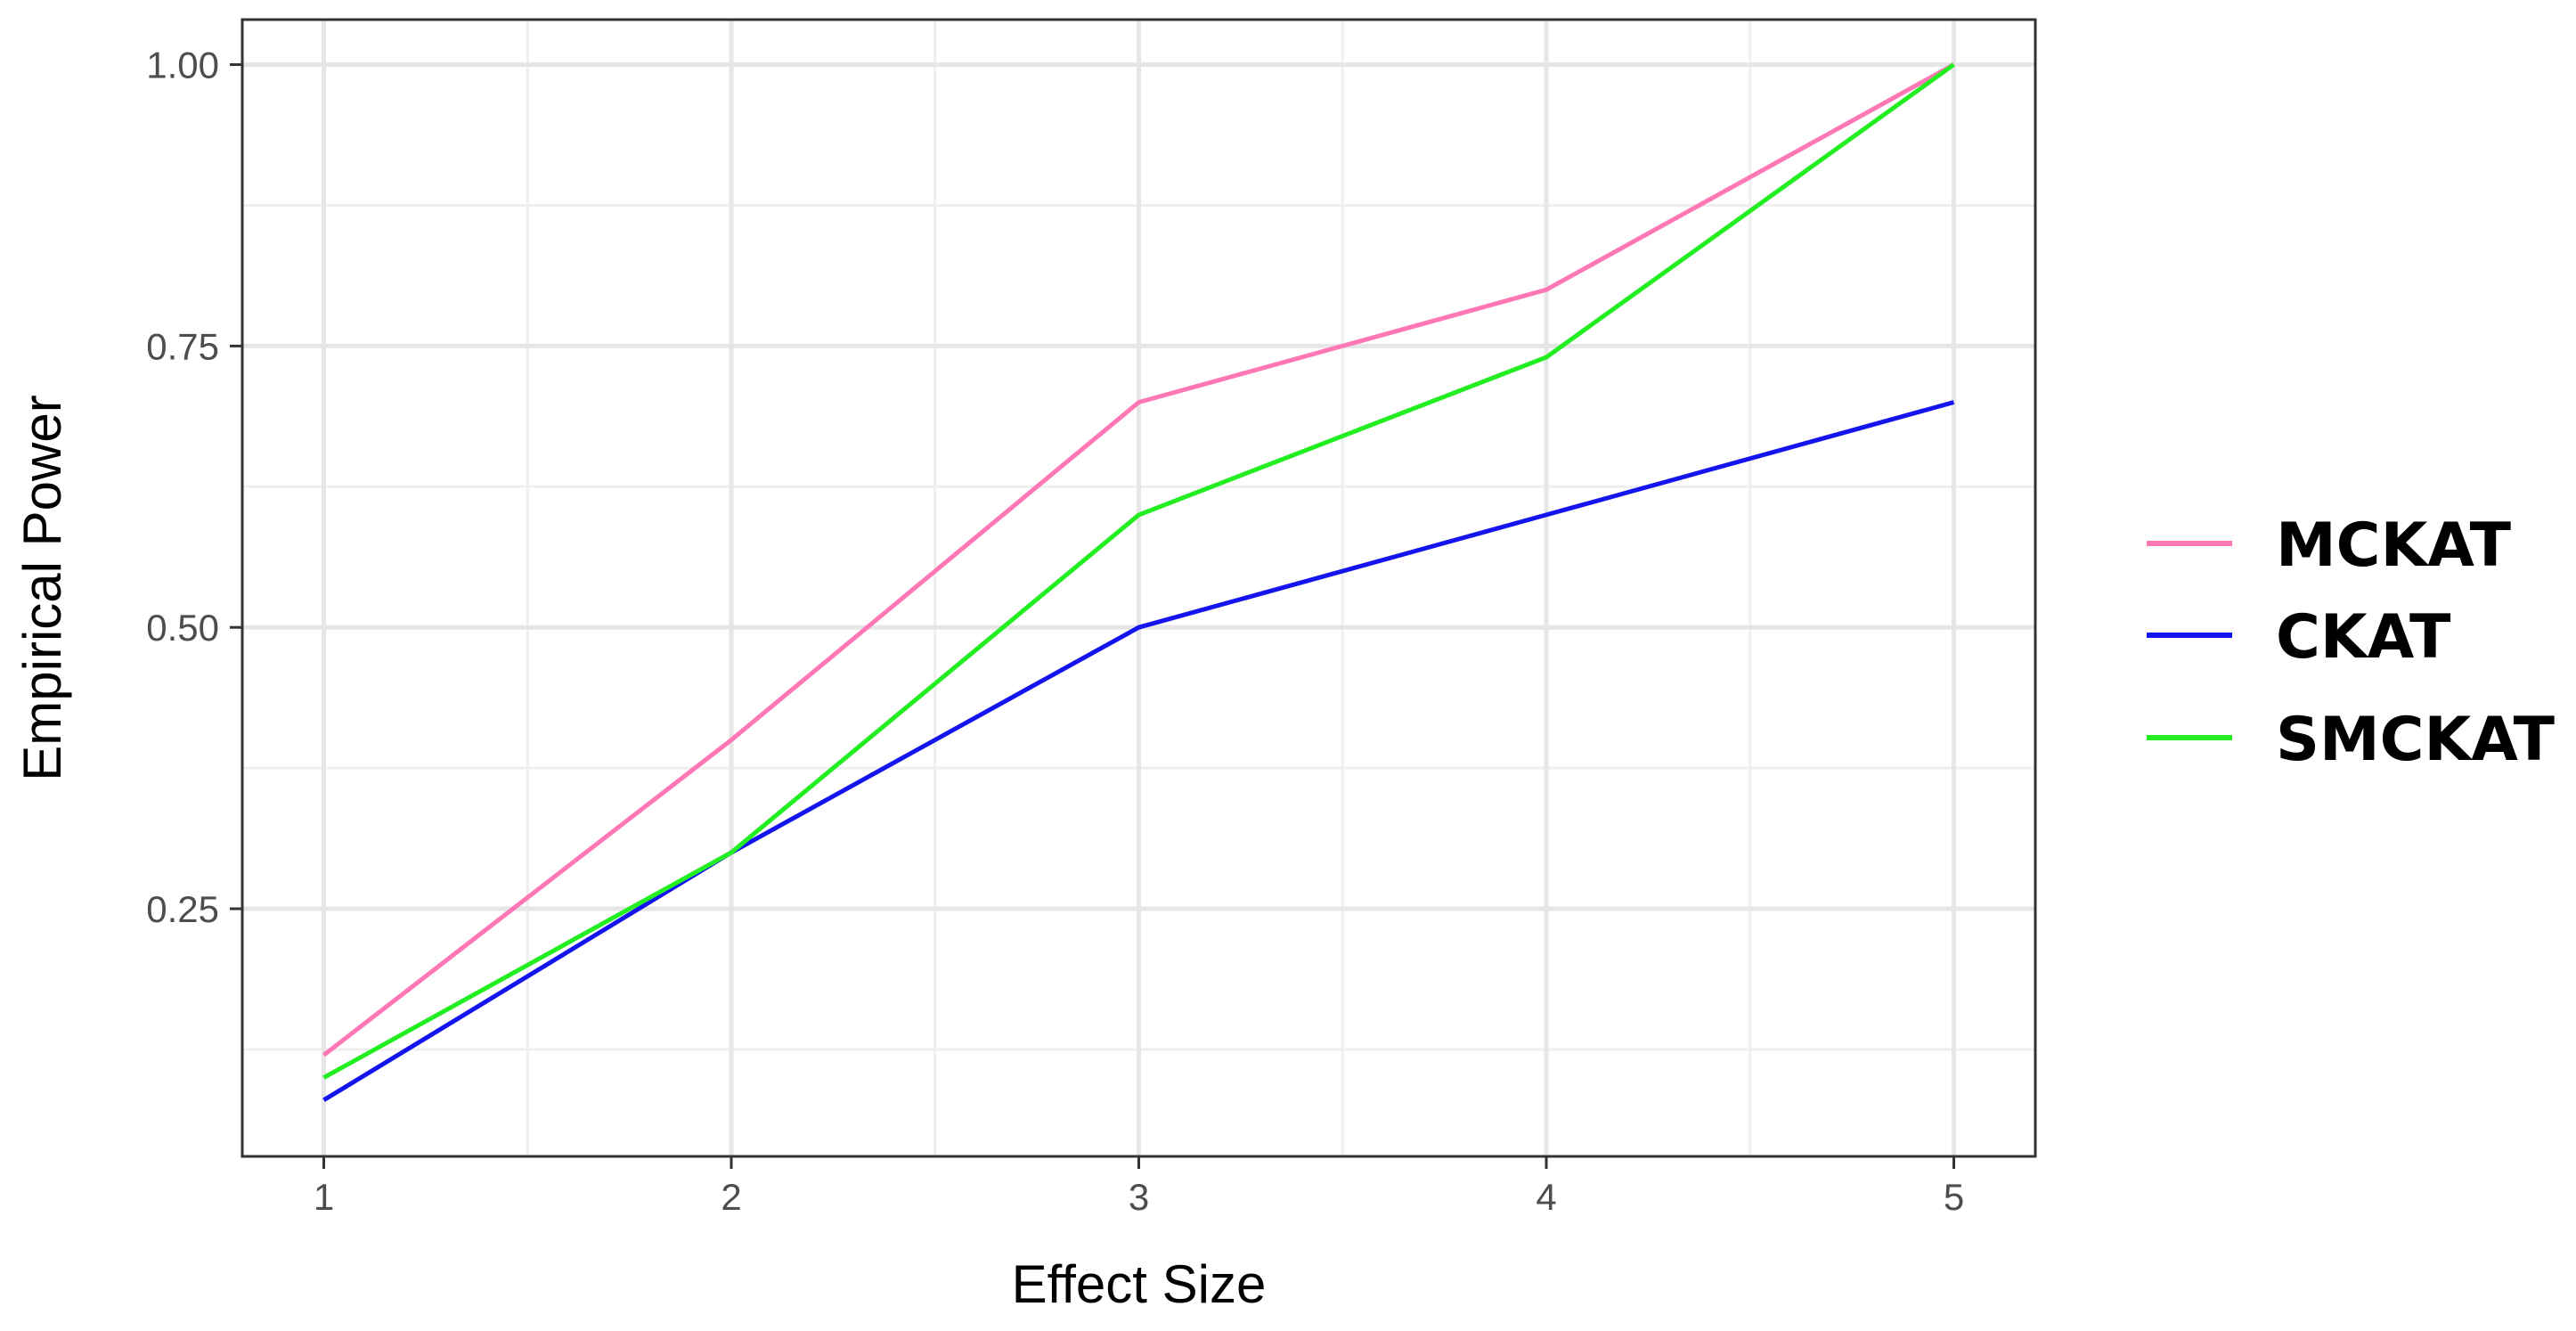 Image resolution: width=2576 pixels, height=1331 pixels. I want to click on legend-label-mckat: MCKAT, so click(2394, 545).